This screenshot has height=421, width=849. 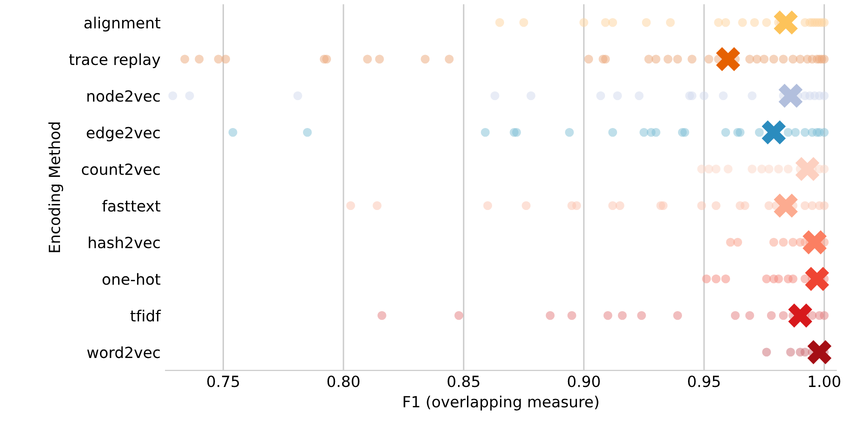 I want to click on y-tick-label: hash2vec, so click(x=124, y=242).